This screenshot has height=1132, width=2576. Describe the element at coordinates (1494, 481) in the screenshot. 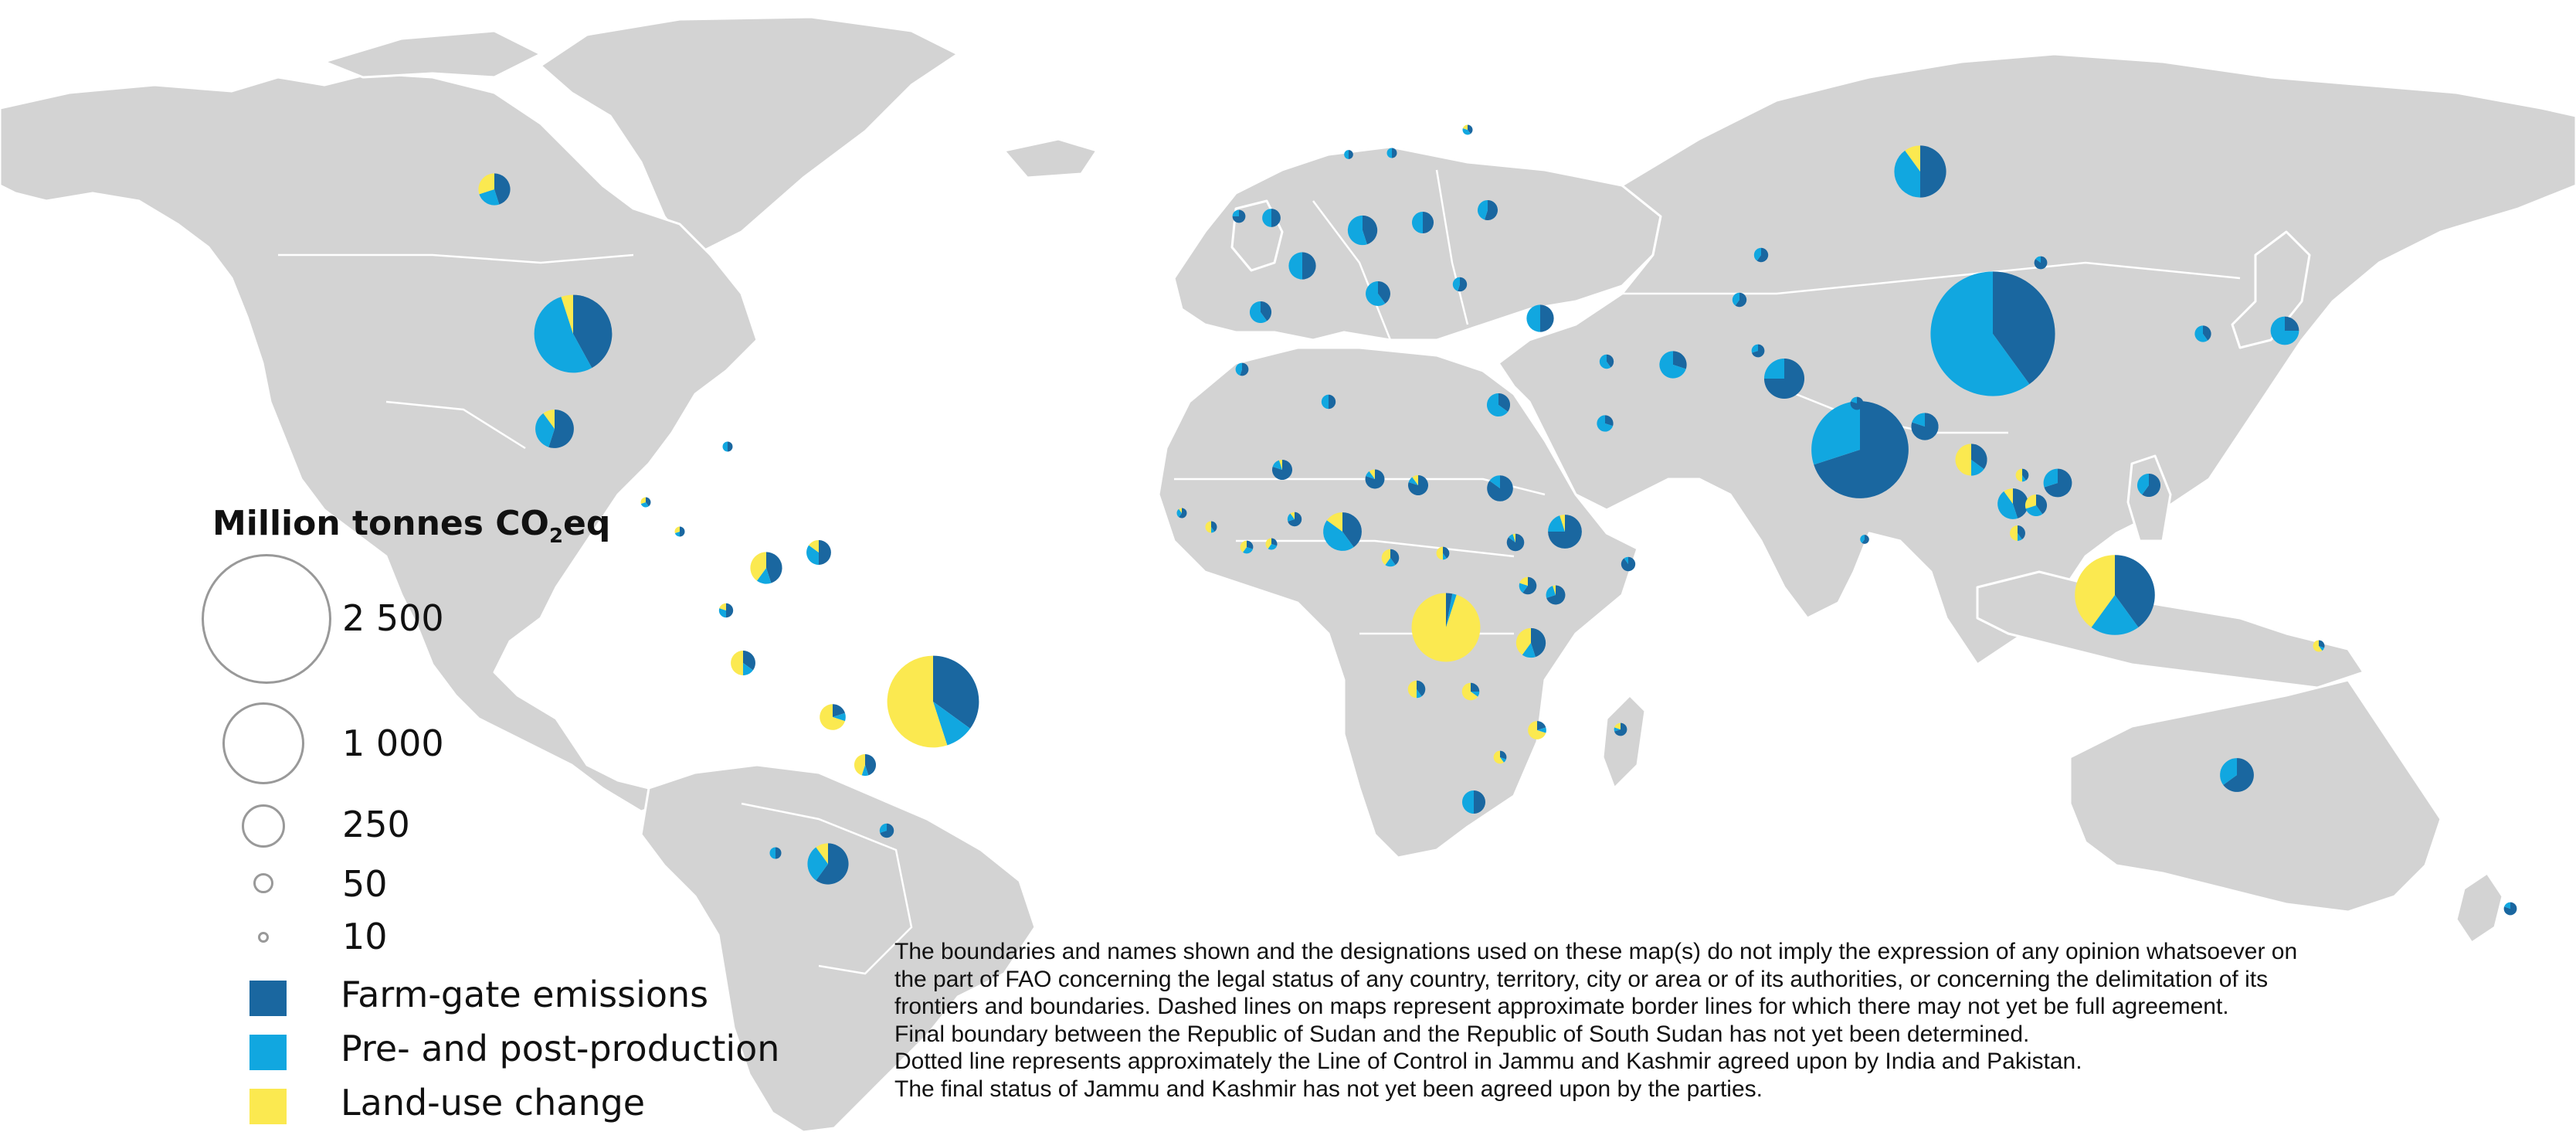

I see `pie-slice-sudan-pre-post` at that location.